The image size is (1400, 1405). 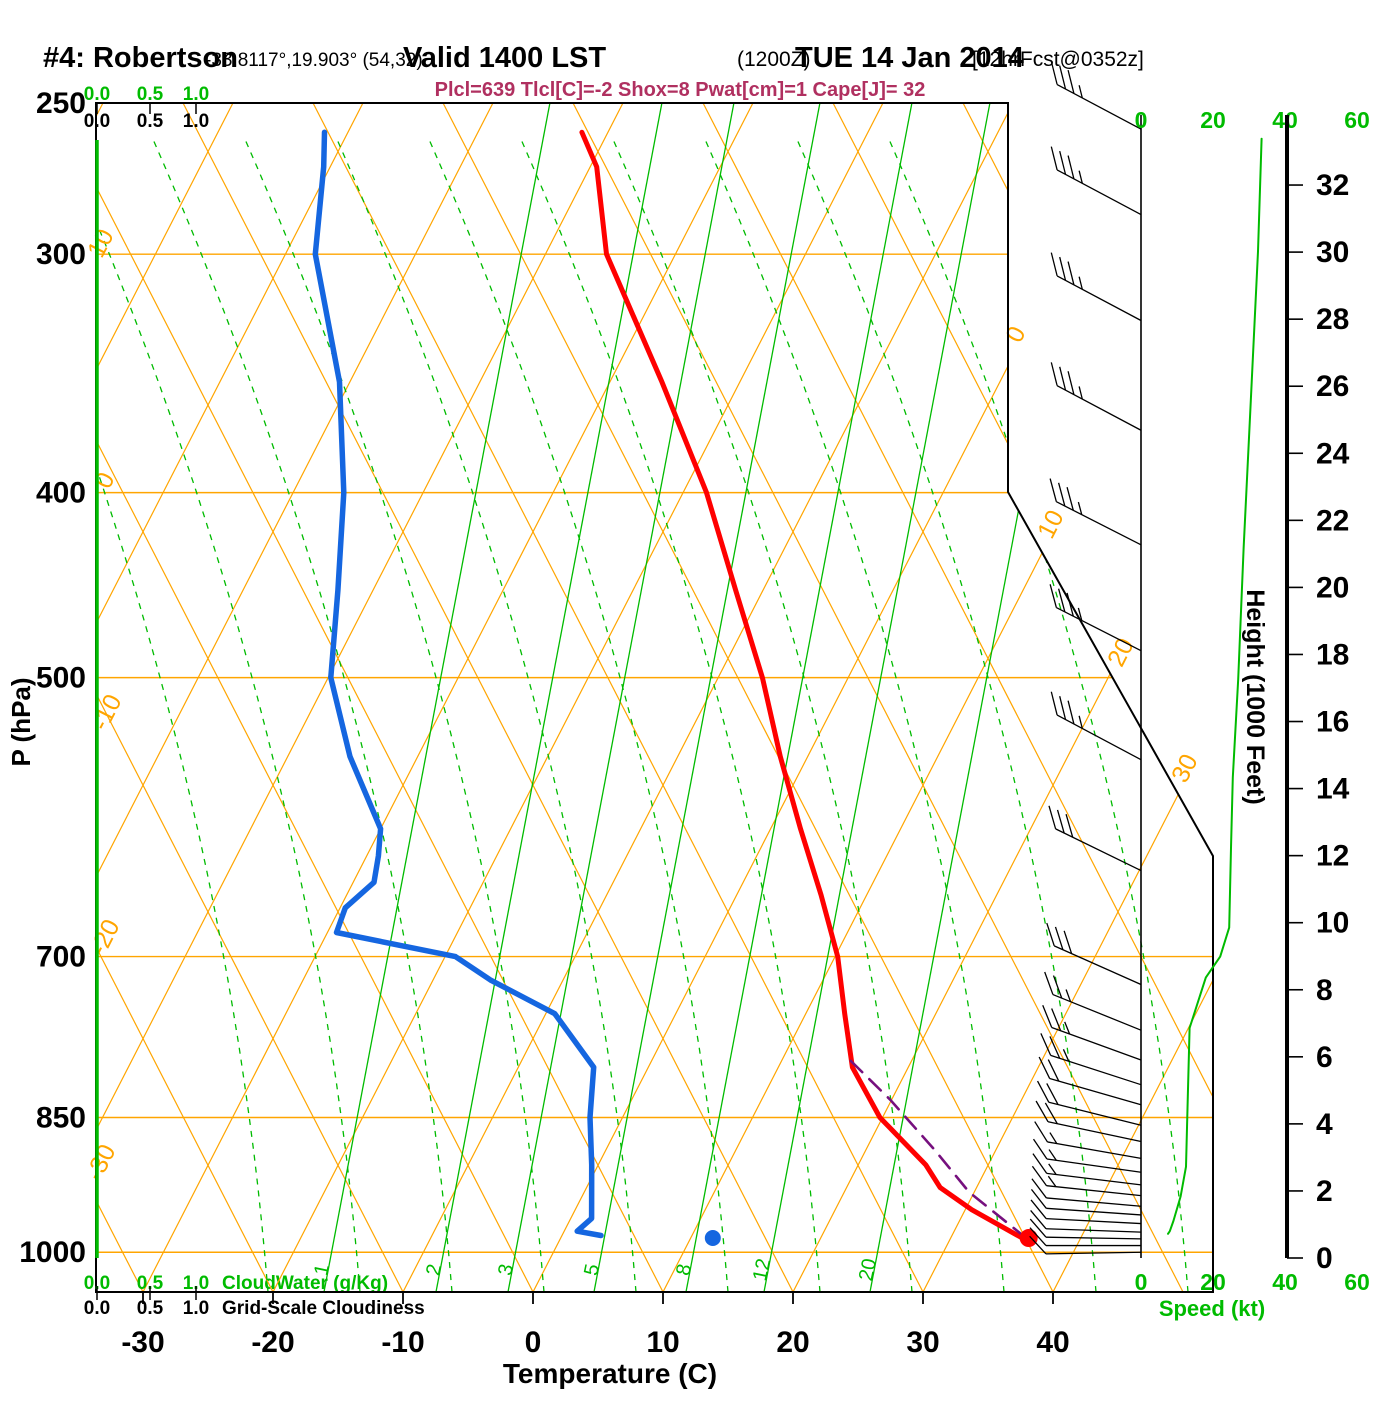 What do you see at coordinates (1357, 1282) in the screenshot?
I see `speed-tick-label-bottom: 60` at bounding box center [1357, 1282].